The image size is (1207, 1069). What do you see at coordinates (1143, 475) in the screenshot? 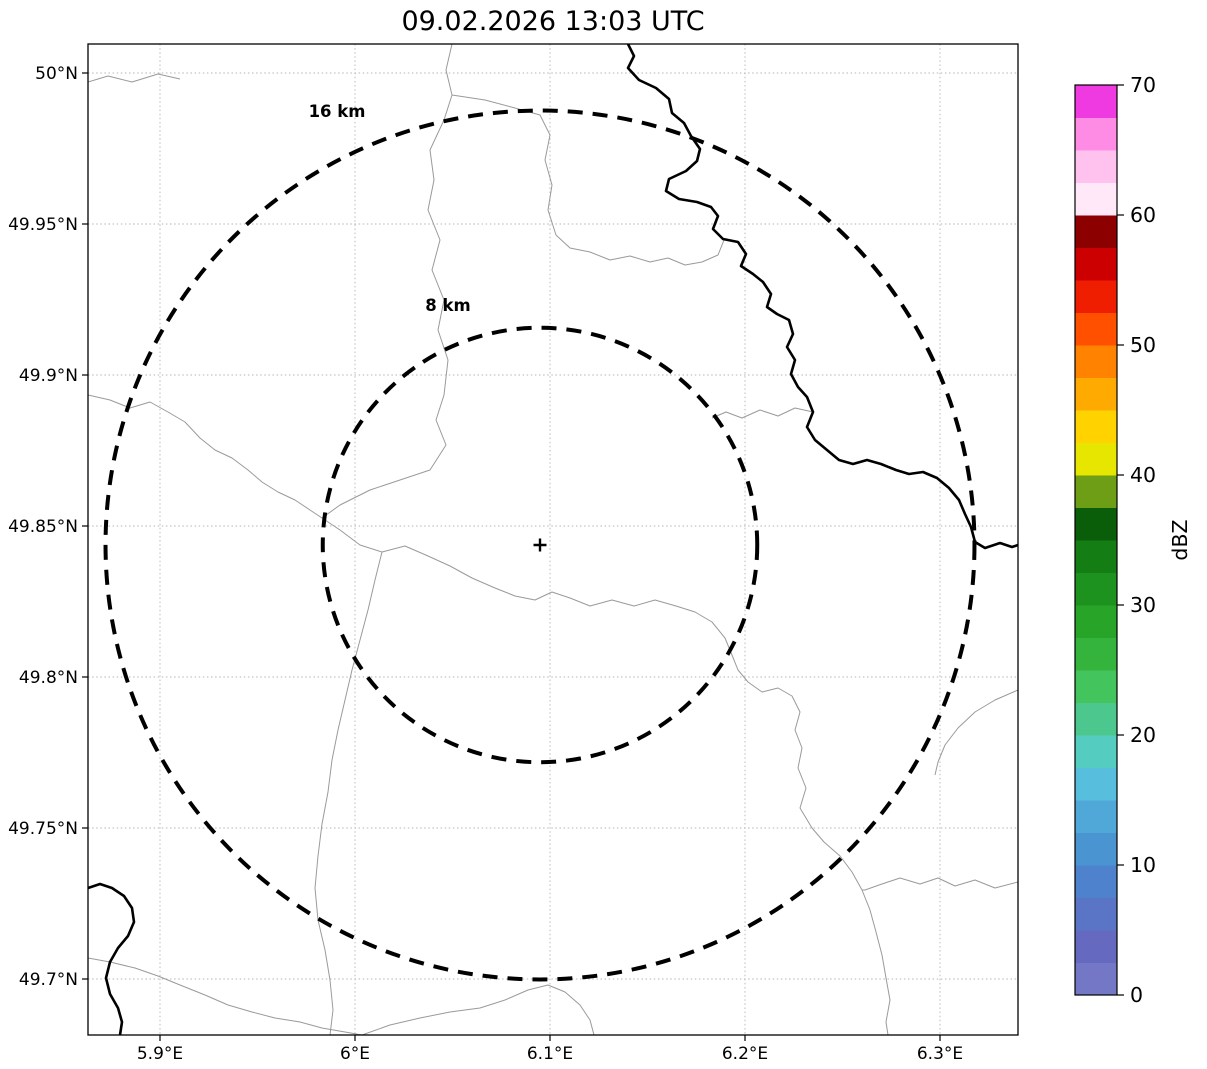
I see `colorbar-tick-label: 40` at bounding box center [1143, 475].